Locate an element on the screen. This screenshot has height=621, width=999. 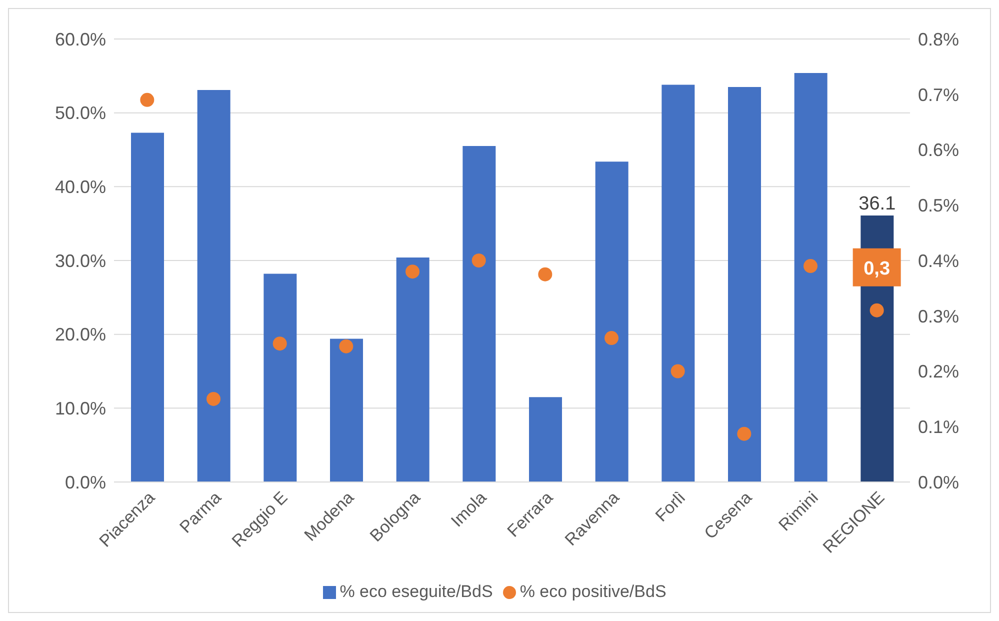
y2-tick-label: 0.6% is located at coordinates (939, 150).